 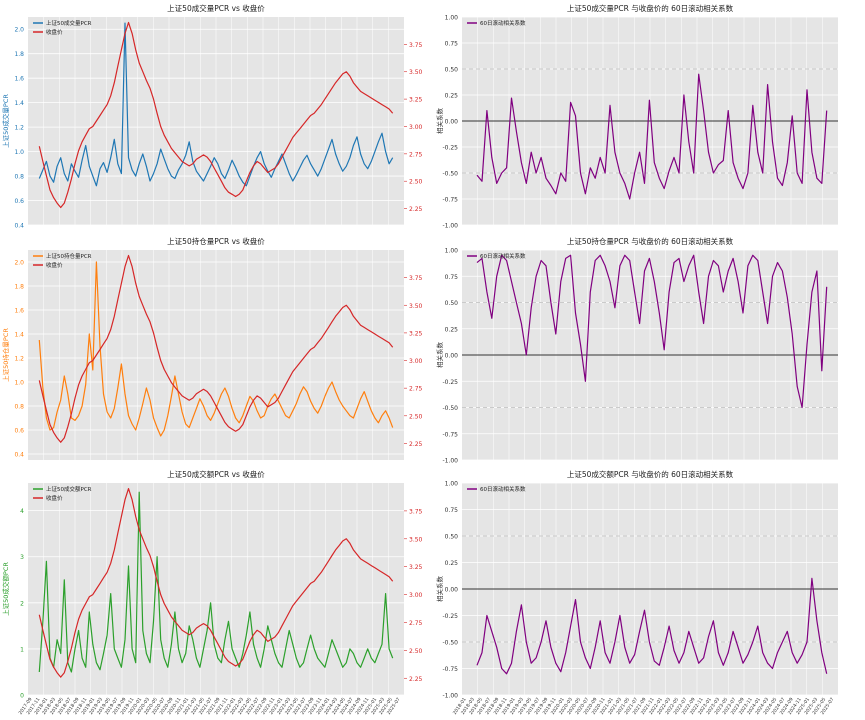 What do you see at coordinates (416, 333) in the screenshot?
I see `right-tick-label: 3.25` at bounding box center [416, 333].